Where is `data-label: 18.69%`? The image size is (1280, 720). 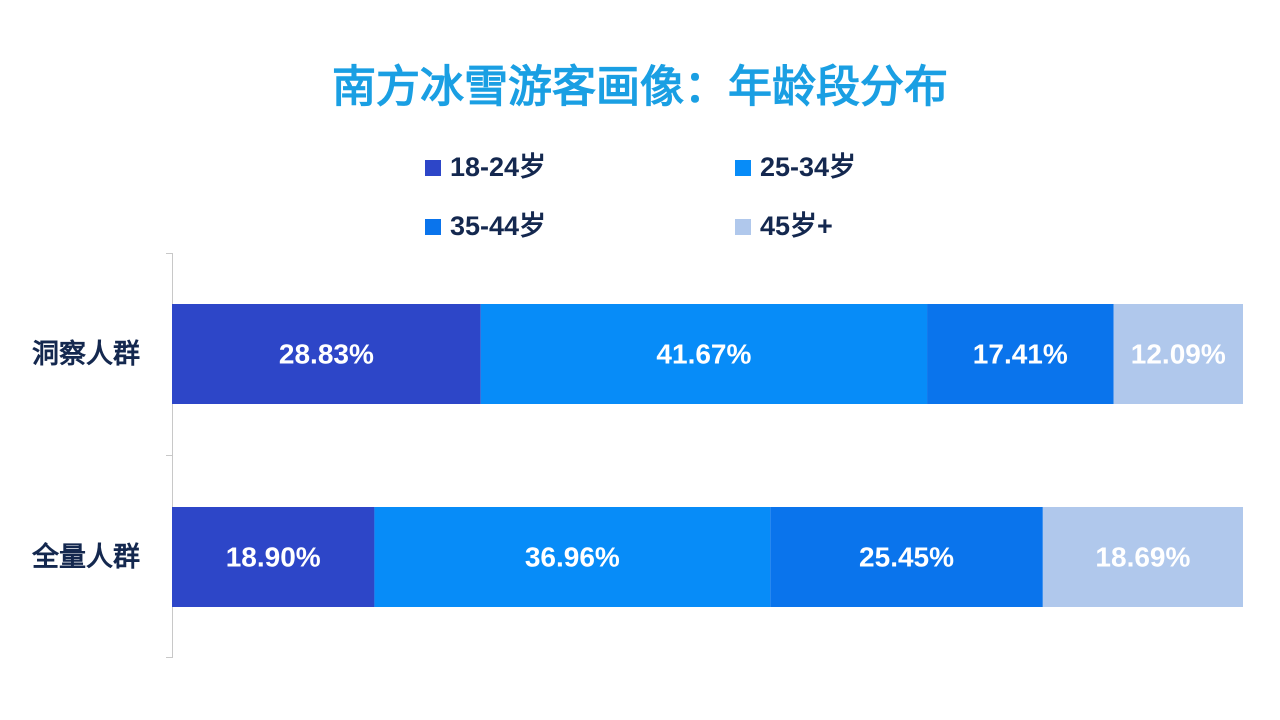 data-label: 18.69% is located at coordinates (1142, 556).